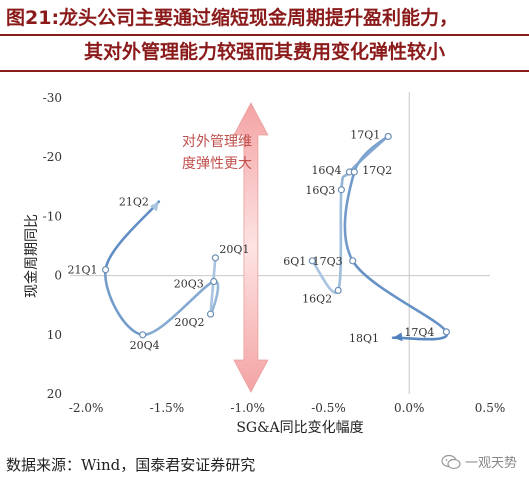  I want to click on data-point-label: 21Q2, so click(134, 202).